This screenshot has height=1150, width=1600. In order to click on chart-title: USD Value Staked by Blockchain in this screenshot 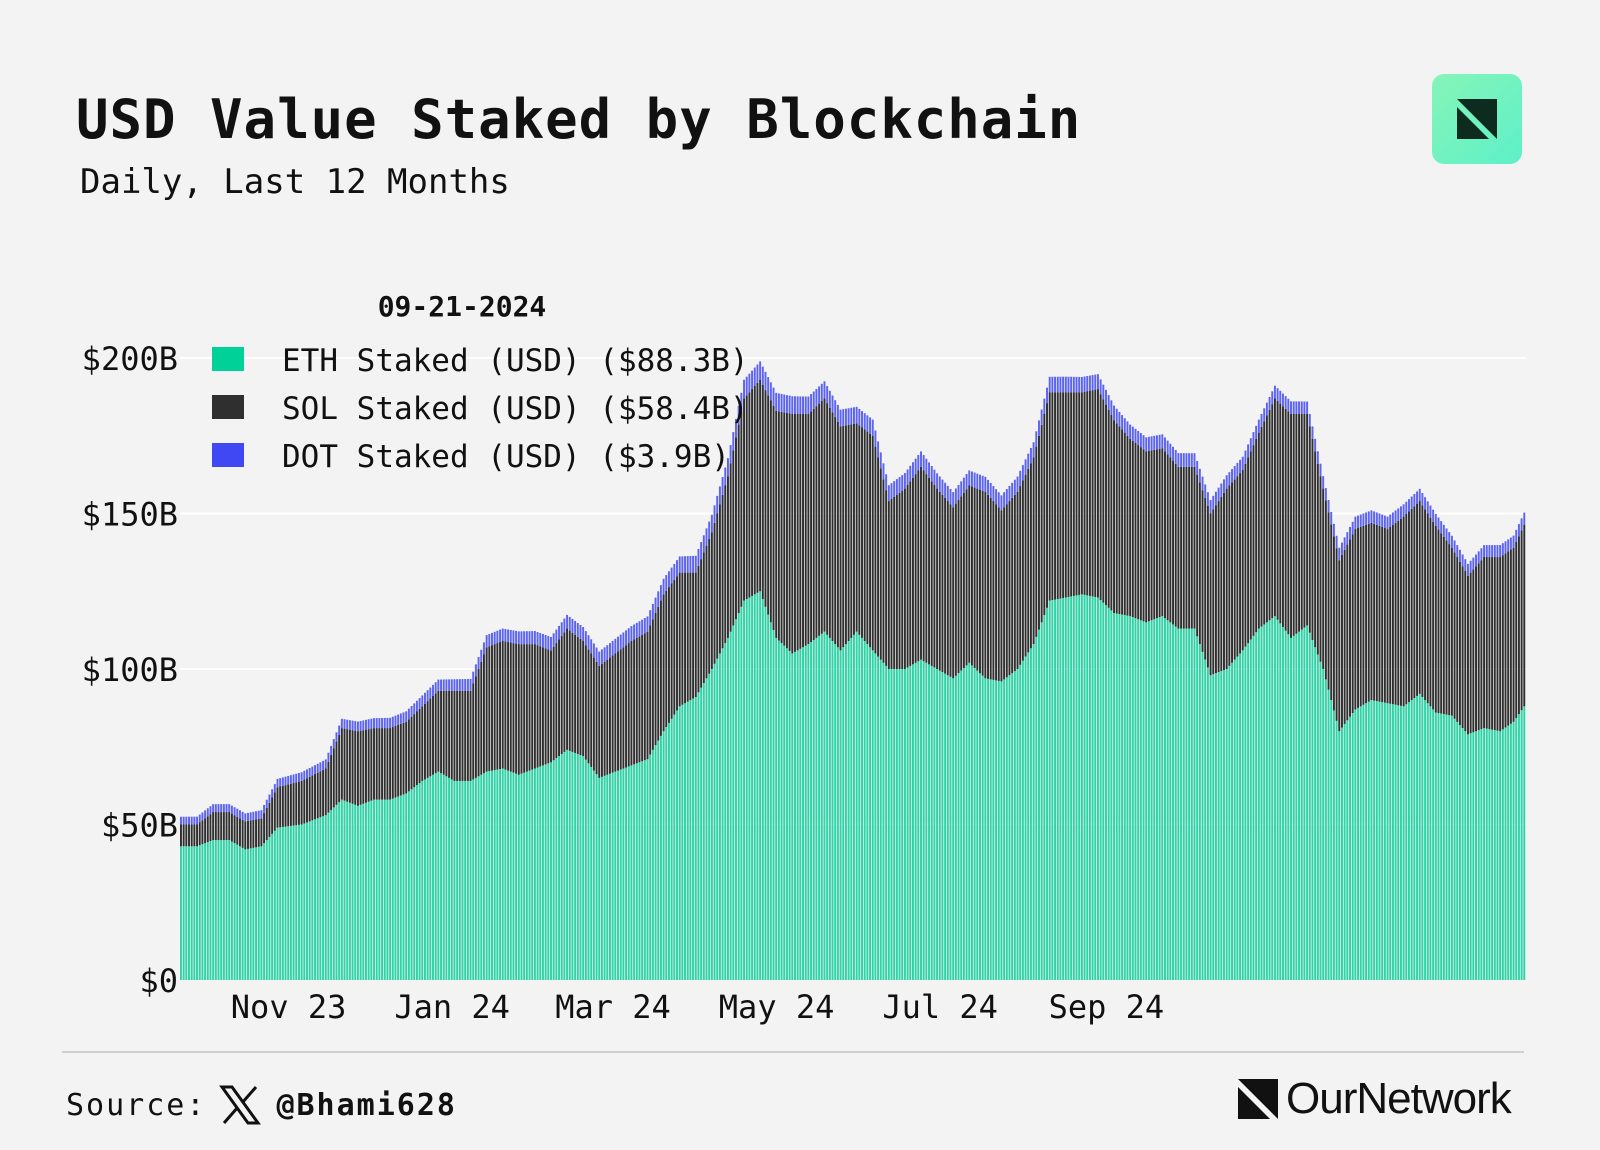, I will do `click(579, 119)`.